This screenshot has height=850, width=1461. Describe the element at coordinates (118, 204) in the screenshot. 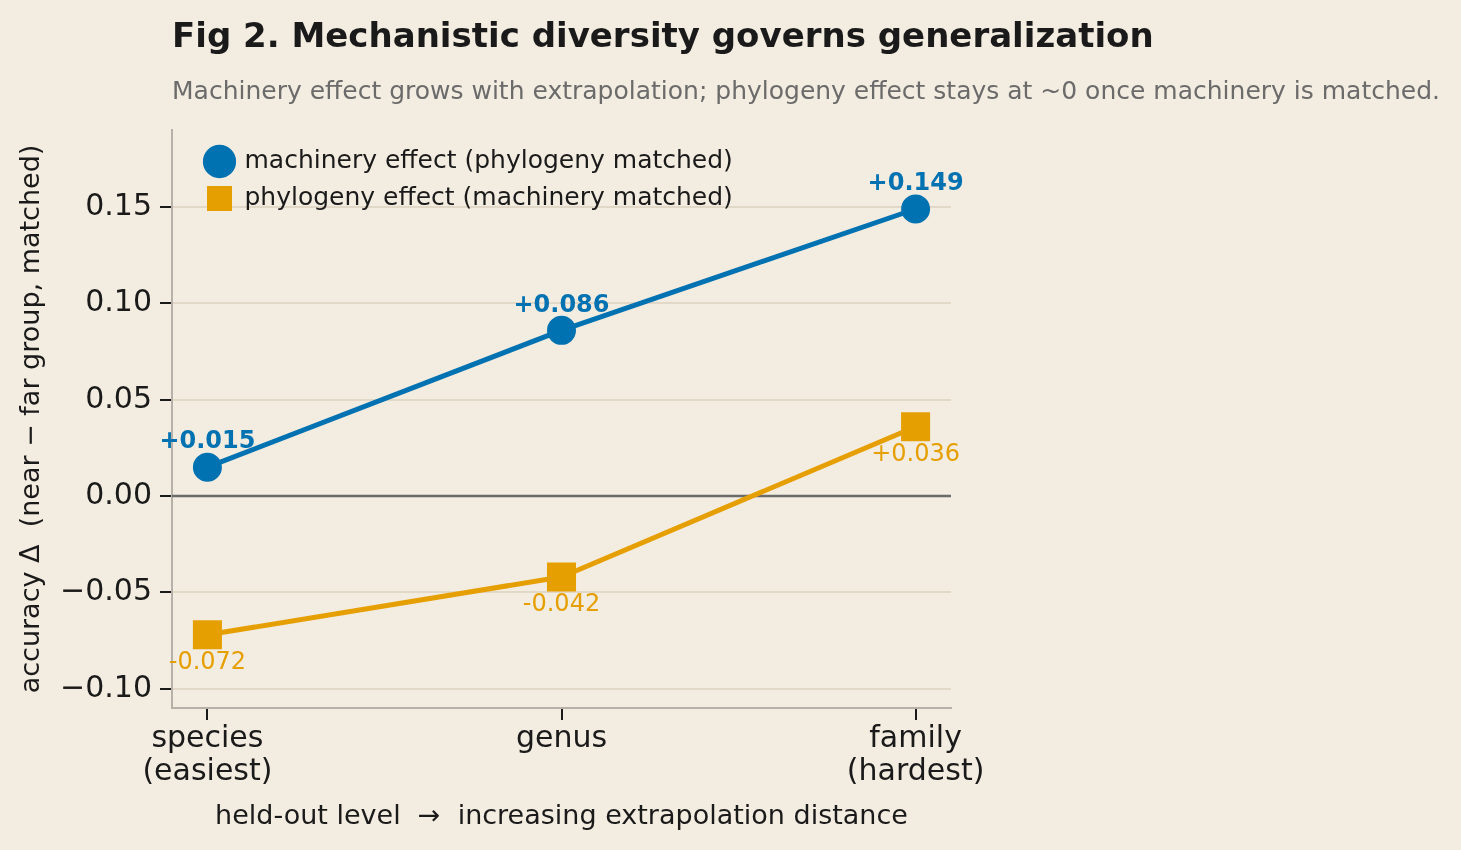

I see `y-tick-label: 0.15` at that location.